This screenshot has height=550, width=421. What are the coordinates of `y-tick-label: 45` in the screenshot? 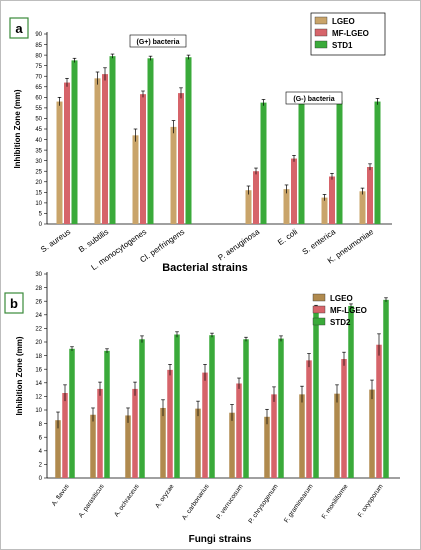 It's located at (38, 130).